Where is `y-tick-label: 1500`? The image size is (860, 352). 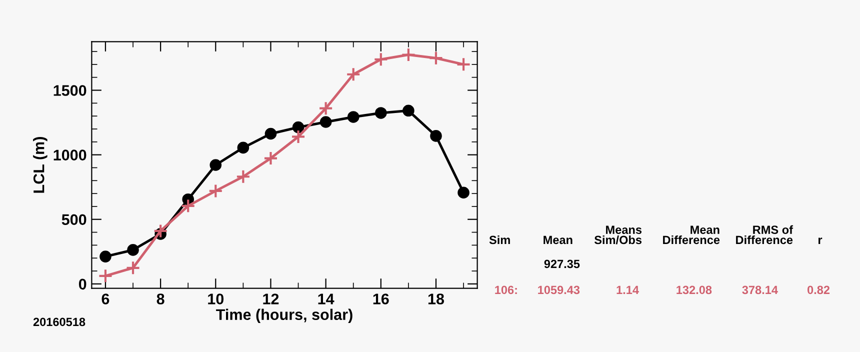 y-tick-label: 1500 is located at coordinates (70, 90).